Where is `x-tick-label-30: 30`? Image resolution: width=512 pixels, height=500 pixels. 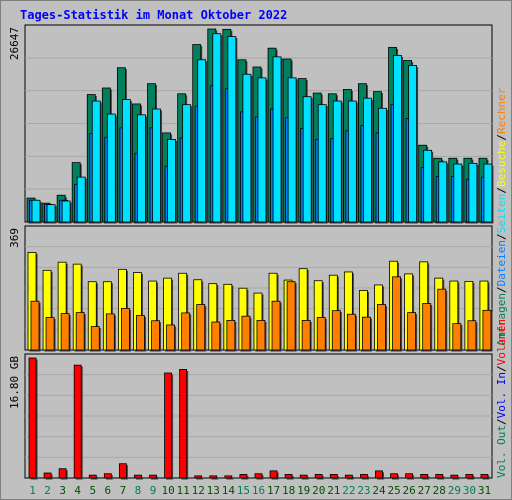
x-tick-label-30: 30 is located at coordinates (469, 490).